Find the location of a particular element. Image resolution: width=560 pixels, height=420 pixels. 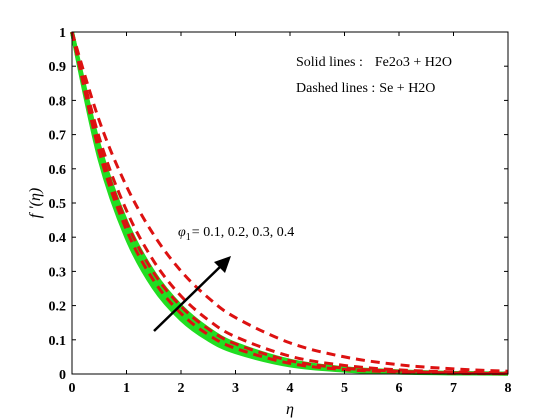

y-tick-label: 0.8 is located at coordinates (58, 101).